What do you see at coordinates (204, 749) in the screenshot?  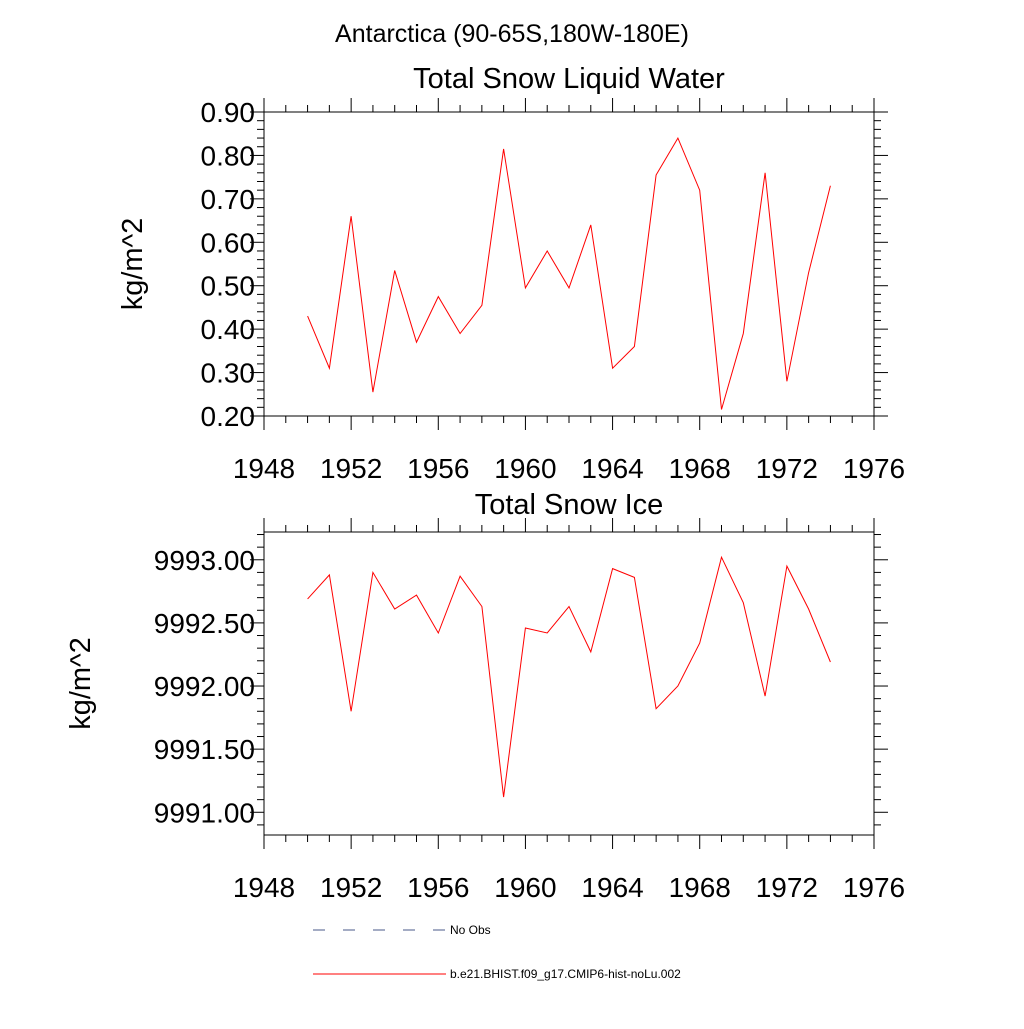 I see `y-tick-label: 9991.50` at bounding box center [204, 749].